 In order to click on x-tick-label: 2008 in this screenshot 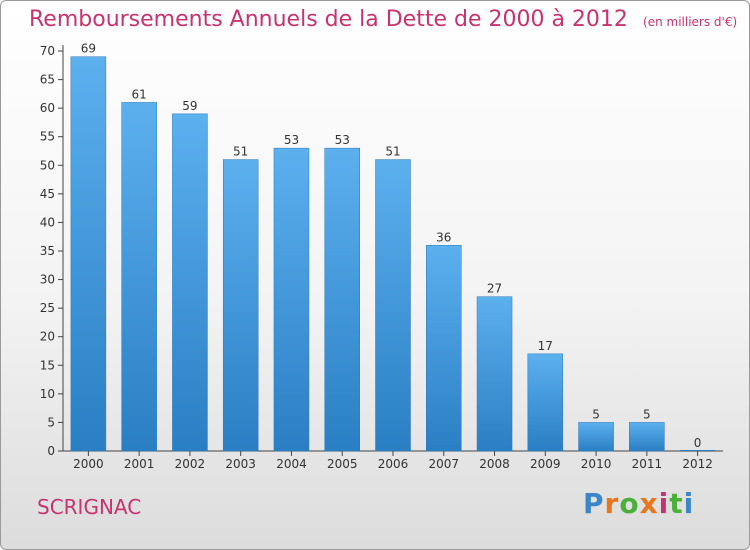, I will do `click(494, 464)`.